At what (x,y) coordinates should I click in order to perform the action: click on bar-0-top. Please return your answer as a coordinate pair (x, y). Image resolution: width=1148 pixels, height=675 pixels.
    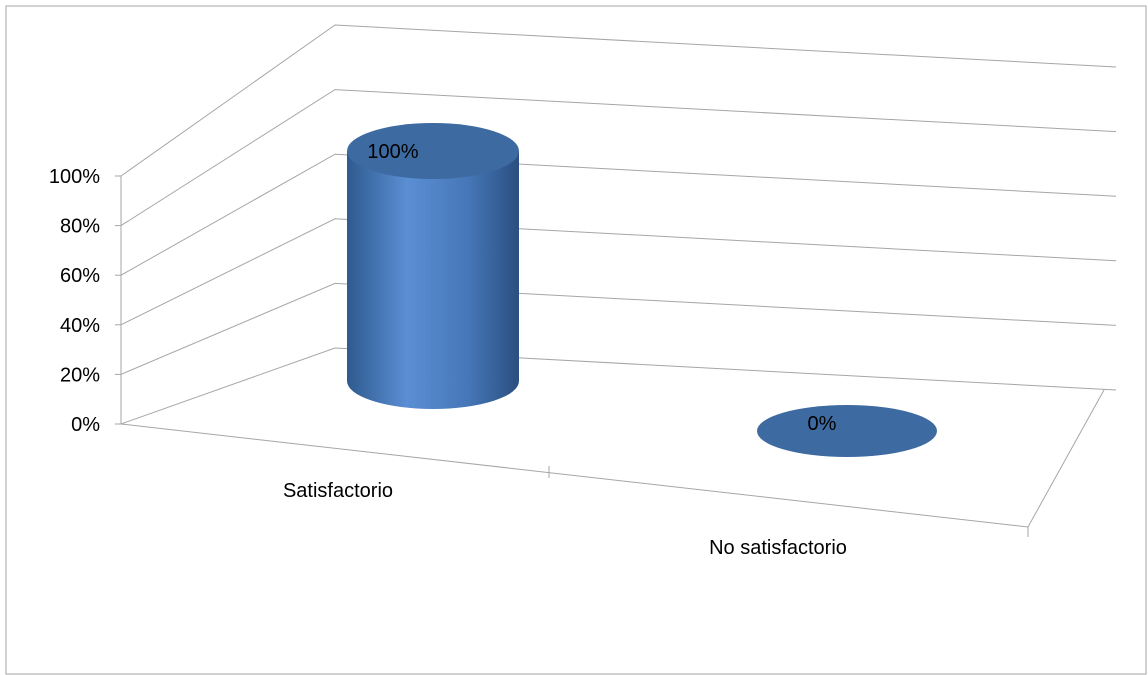
    Looking at the image, I should click on (433, 151).